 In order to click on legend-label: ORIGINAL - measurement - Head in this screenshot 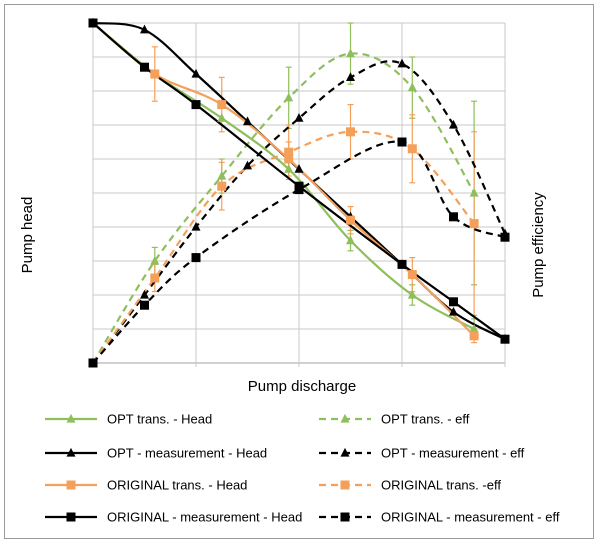, I will do `click(204, 517)`.